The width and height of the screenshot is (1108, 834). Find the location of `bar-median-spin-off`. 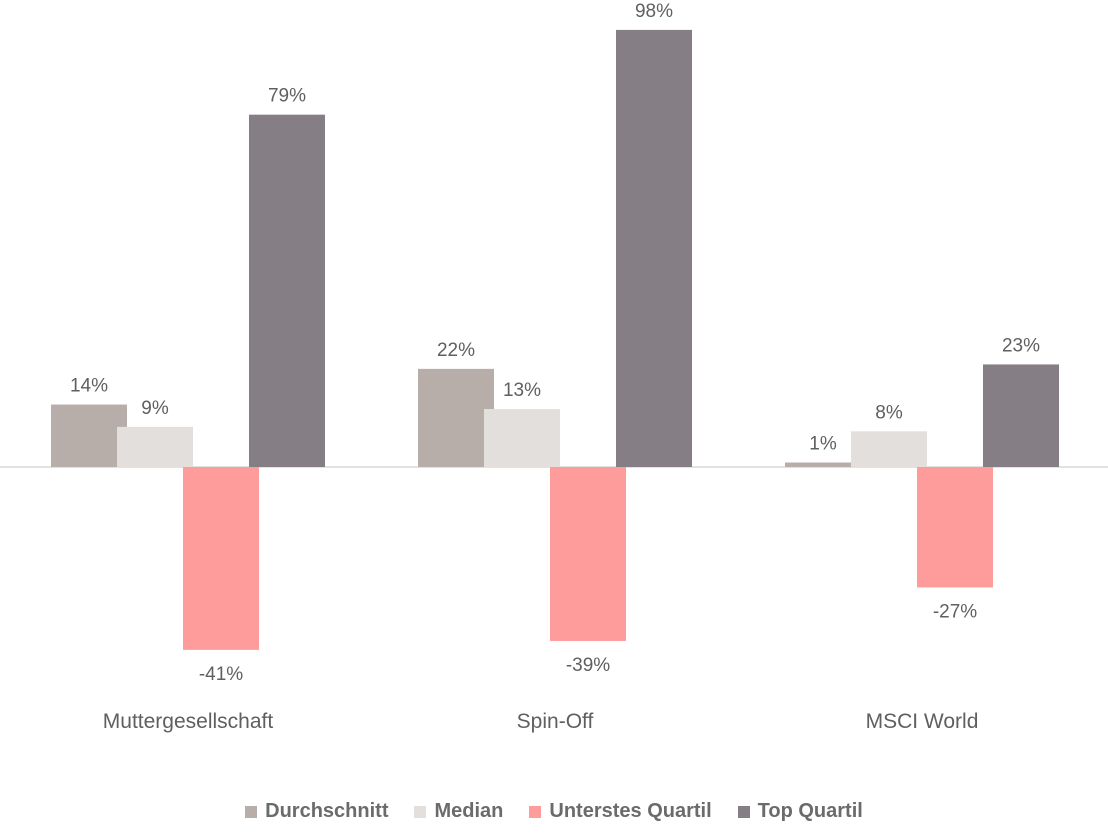

bar-median-spin-off is located at coordinates (522, 438).